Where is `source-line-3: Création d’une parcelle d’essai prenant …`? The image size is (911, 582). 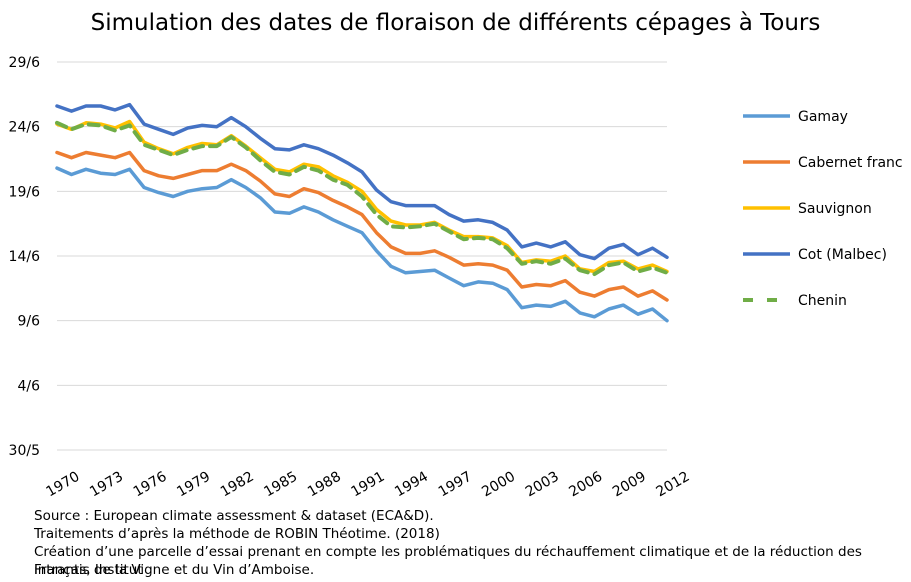 source-line-3: Création d’une parcelle d’essai prenant … is located at coordinates (448, 561).